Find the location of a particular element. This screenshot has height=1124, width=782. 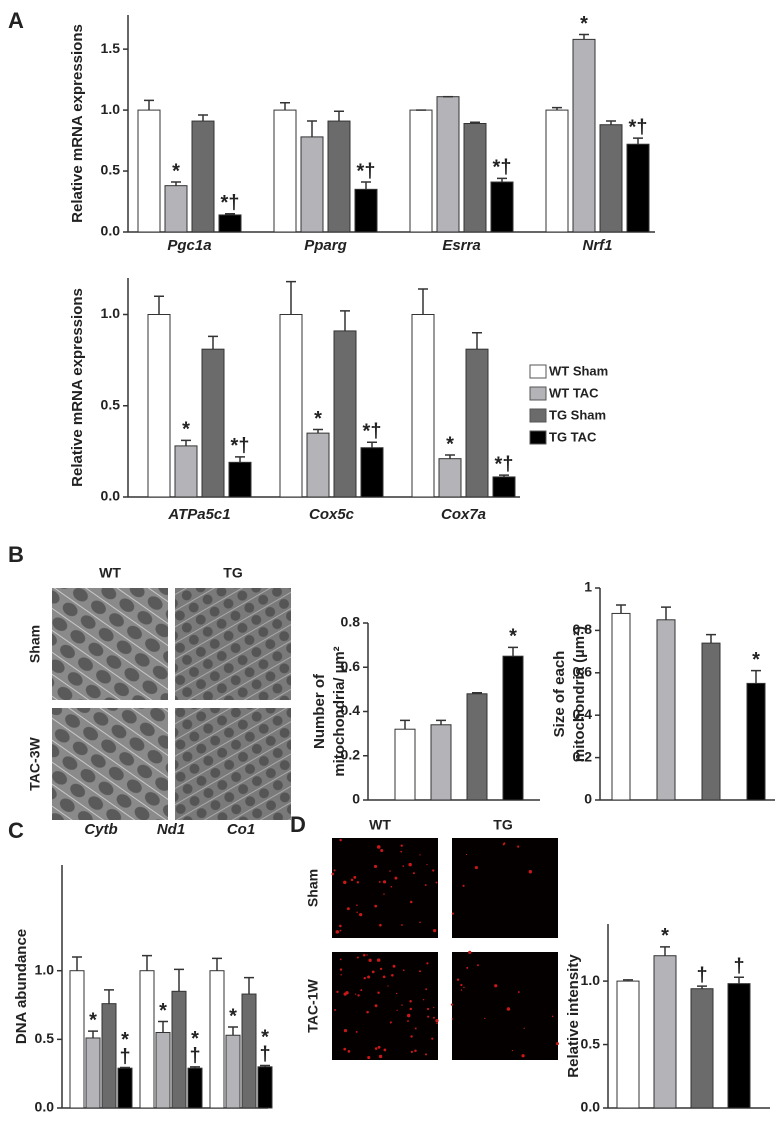

x-tick-label: Pgc1a is located at coordinates (189, 245).